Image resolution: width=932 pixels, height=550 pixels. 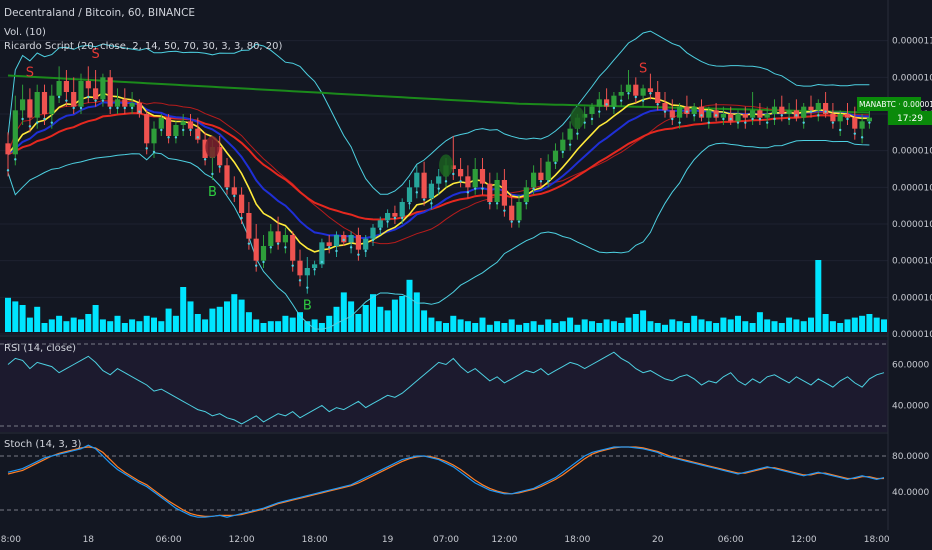 What do you see at coordinates (89, 540) in the screenshot?
I see `time-tick-label: 18` at bounding box center [89, 540].